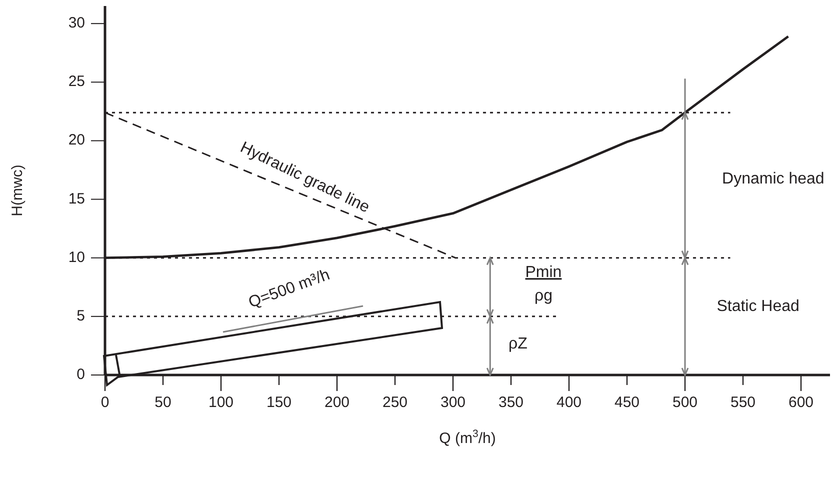 This screenshot has height=488, width=840. I want to click on annotation: ρZ, so click(518, 344).